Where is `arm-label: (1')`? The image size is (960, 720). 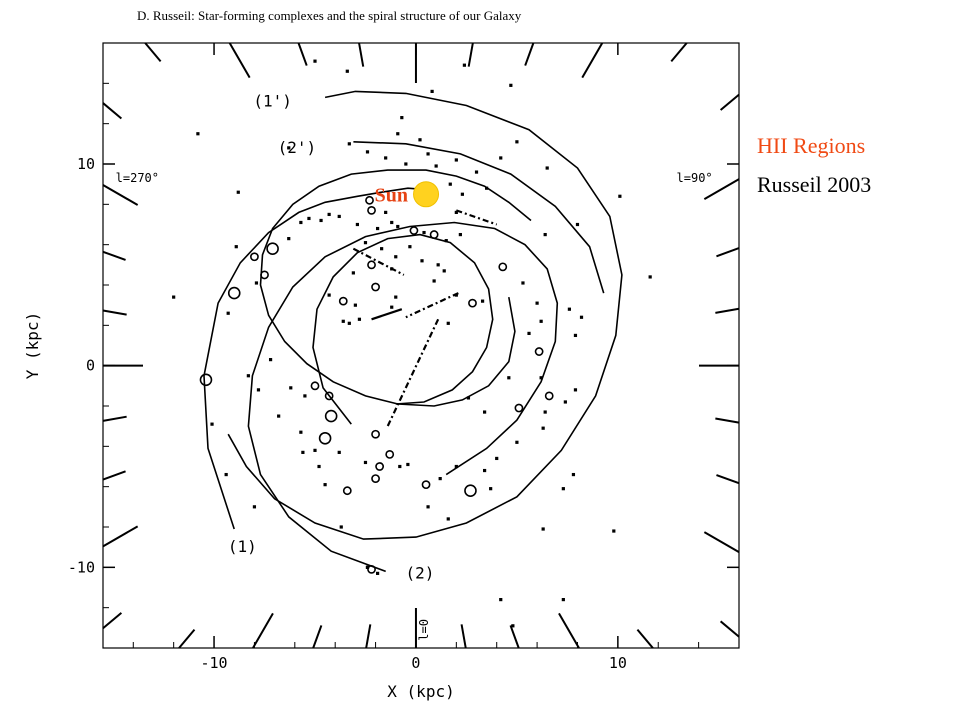 arm-label: (1') is located at coordinates (272, 100).